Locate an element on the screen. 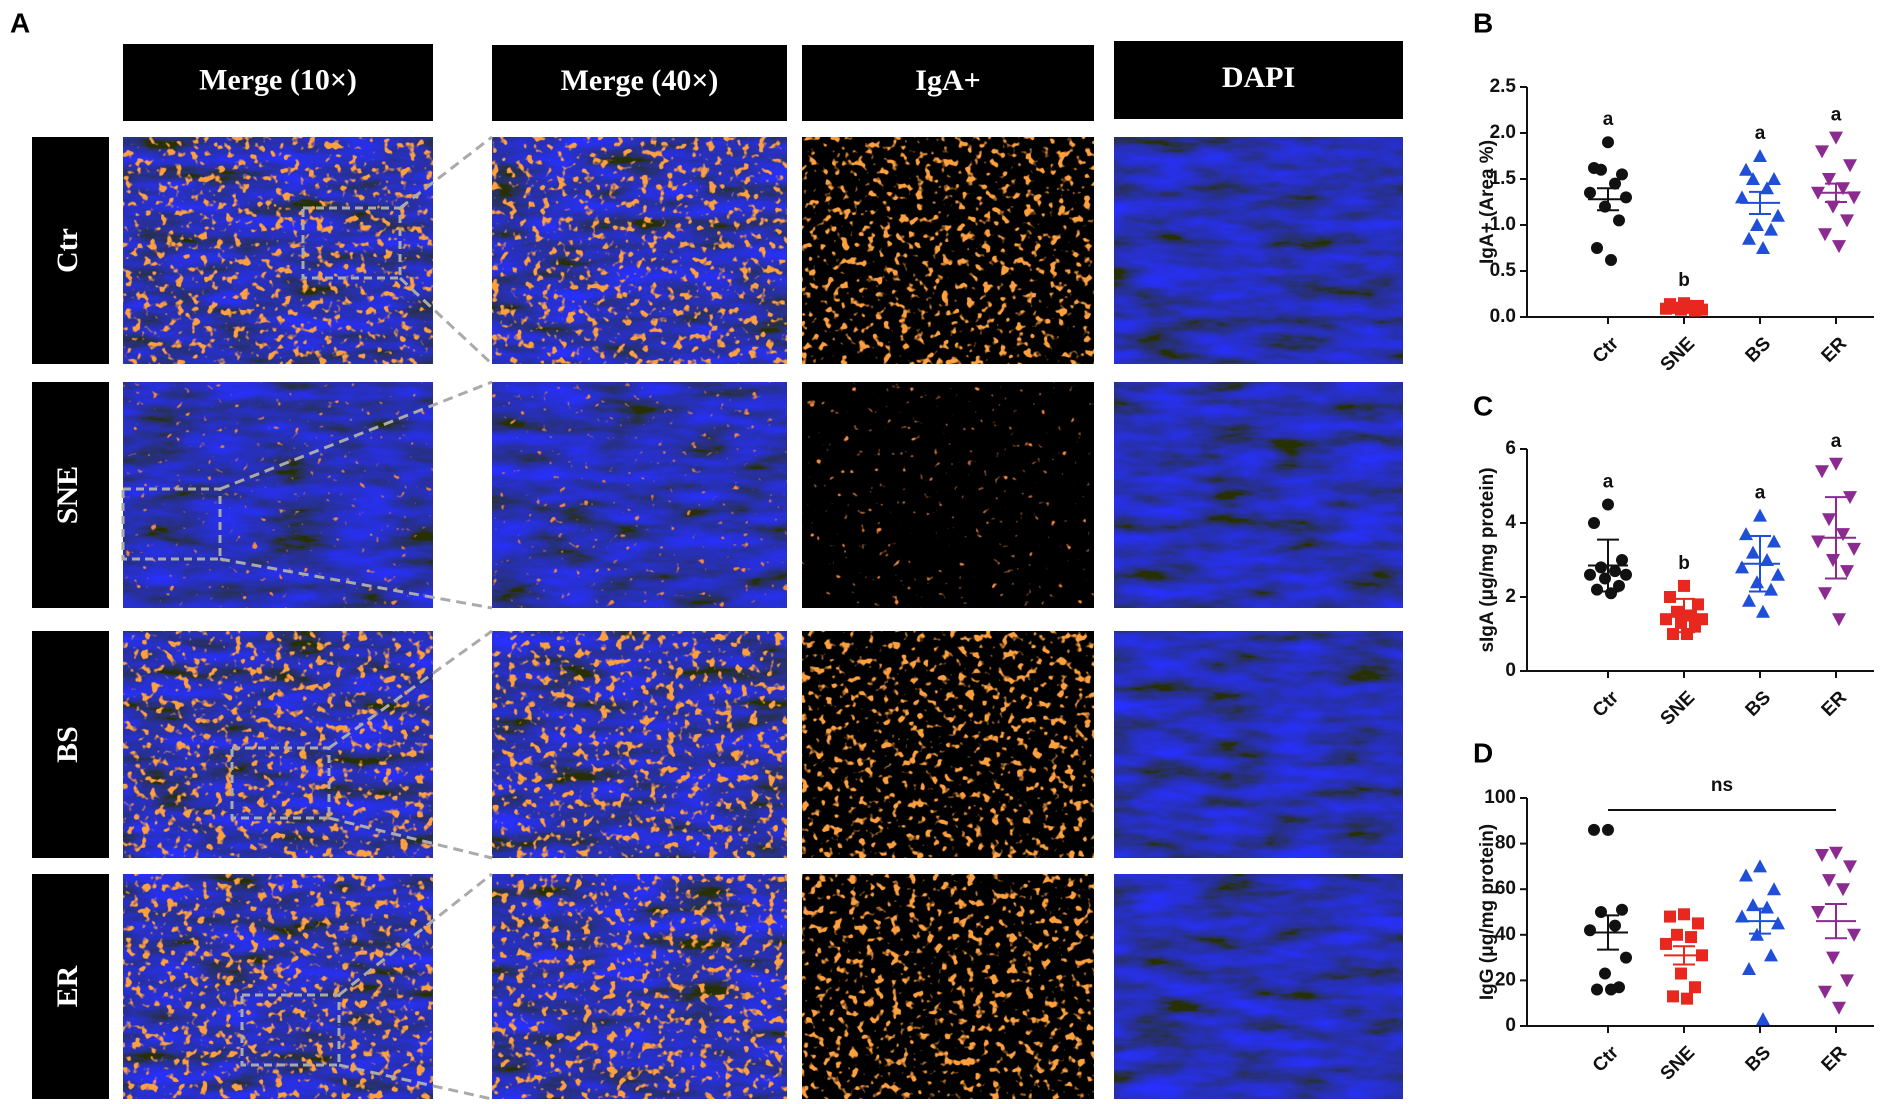 This screenshot has height=1104, width=1904. y-tick-label: 2.5 is located at coordinates (1503, 86).